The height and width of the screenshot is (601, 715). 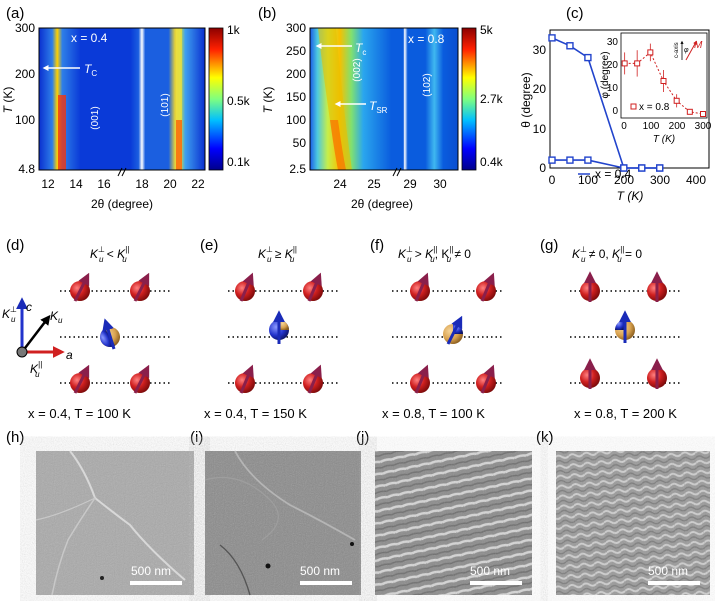 I want to click on spins-g, so click(x=623, y=330).